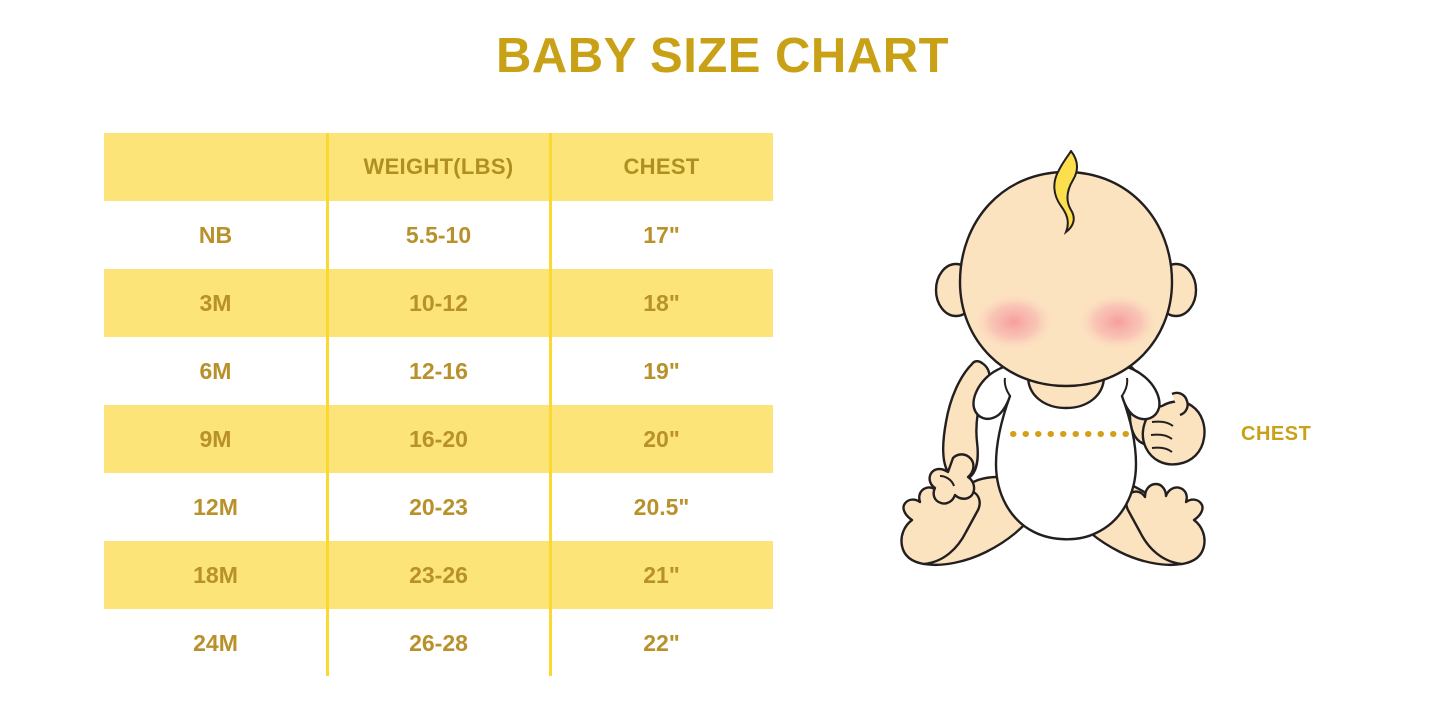 Image resolution: width=1445 pixels, height=723 pixels. I want to click on cell-chest: 20", so click(661, 439).